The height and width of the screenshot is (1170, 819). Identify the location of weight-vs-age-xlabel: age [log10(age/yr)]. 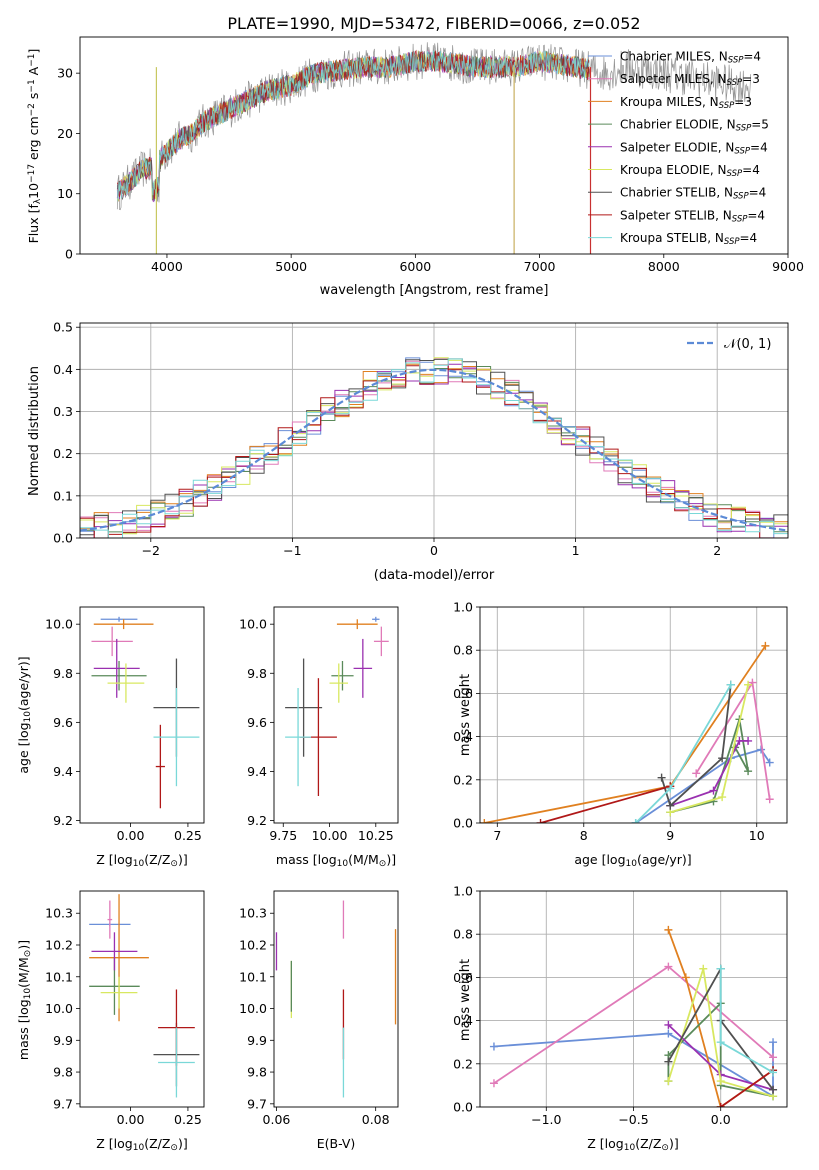
(632, 860).